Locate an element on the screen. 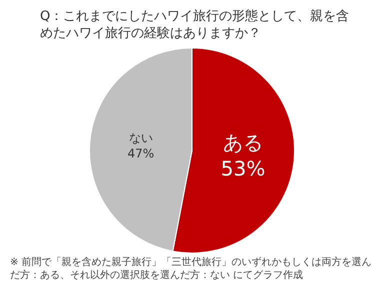 The height and width of the screenshot is (307, 384). data-label: 47% is located at coordinates (141, 153).